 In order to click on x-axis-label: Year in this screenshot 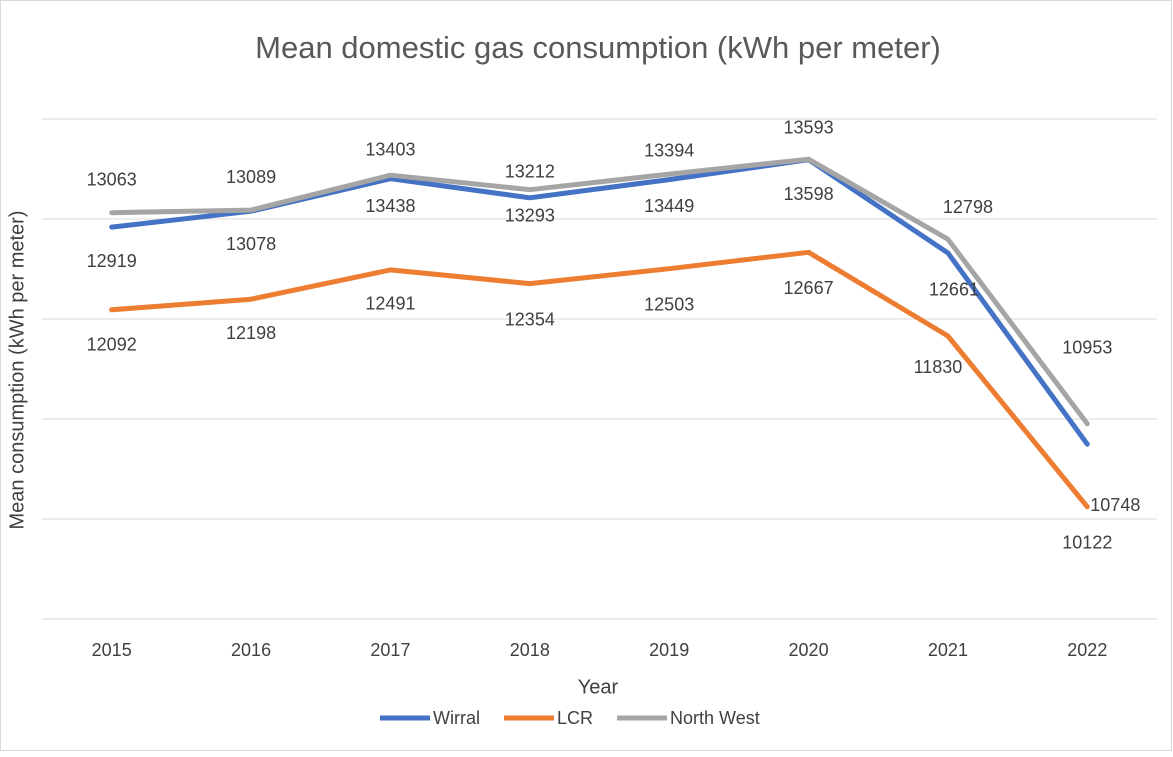, I will do `click(598, 687)`.